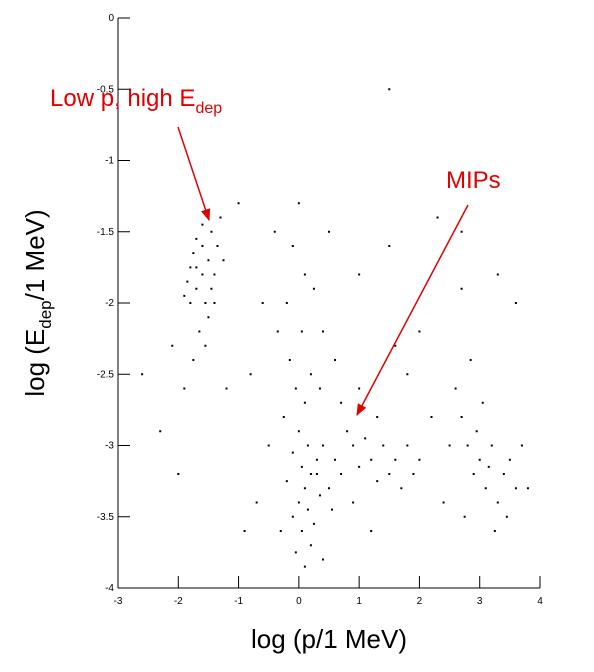 The image size is (594, 672). What do you see at coordinates (359, 601) in the screenshot?
I see `x-tick-label: 1` at bounding box center [359, 601].